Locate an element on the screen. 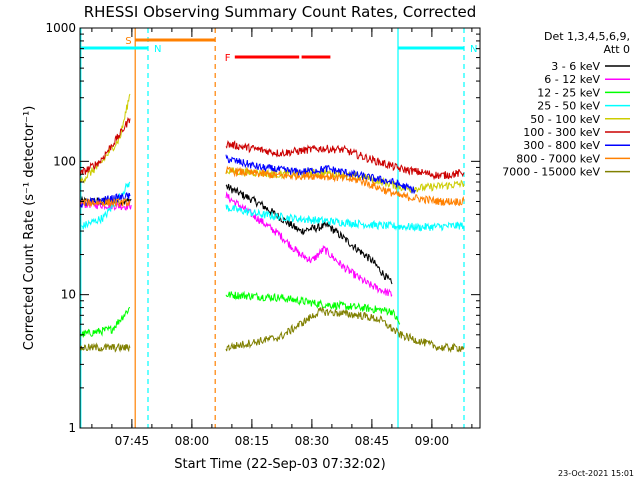 The height and width of the screenshot is (480, 640). x-tick-label: 07:45 is located at coordinates (132, 441).